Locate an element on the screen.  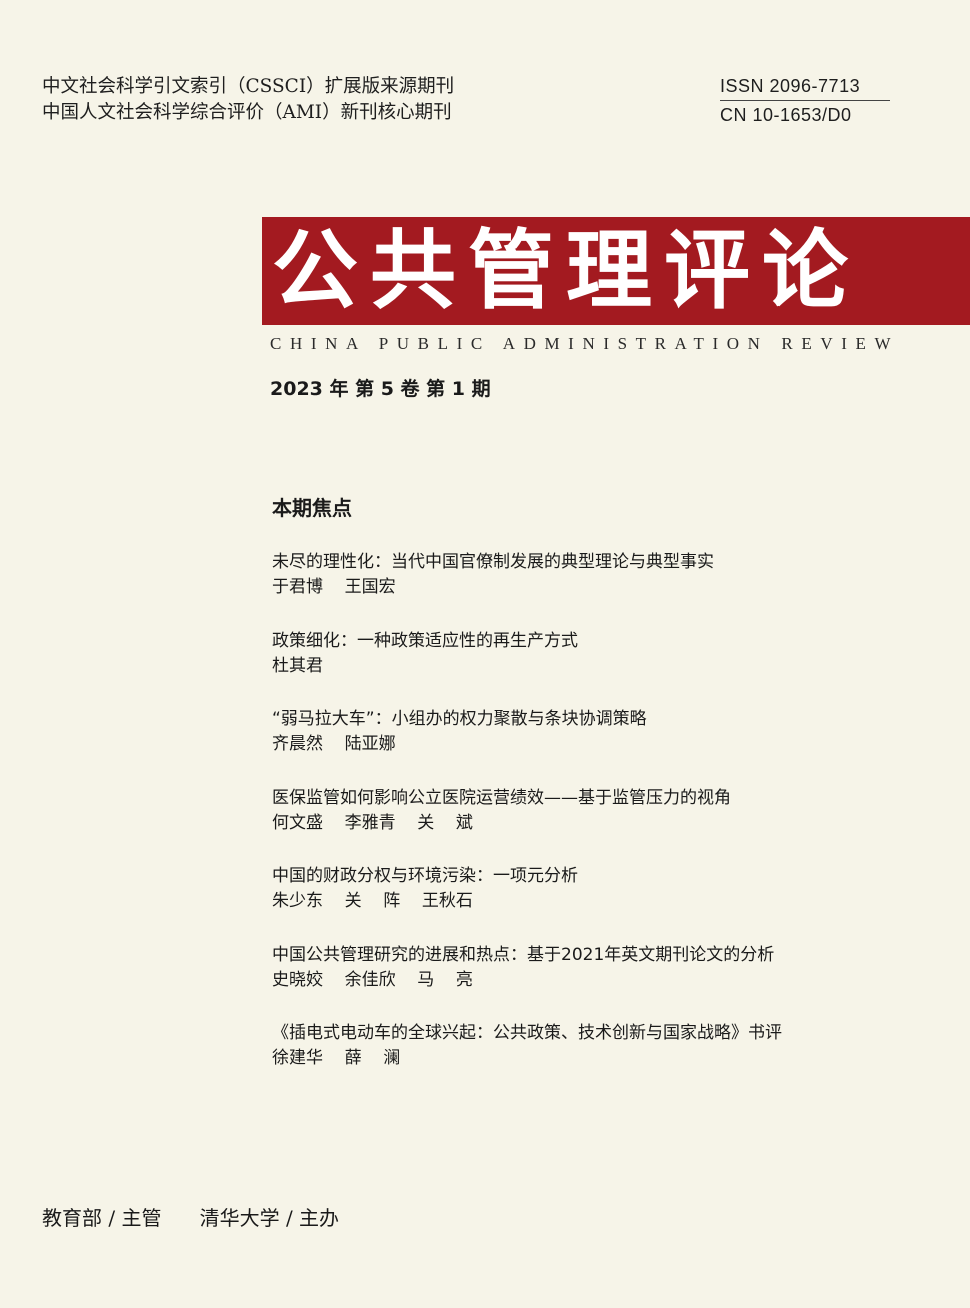
article-authors: 史晓姣 余佳欣 马 亮 is located at coordinates (372, 979).